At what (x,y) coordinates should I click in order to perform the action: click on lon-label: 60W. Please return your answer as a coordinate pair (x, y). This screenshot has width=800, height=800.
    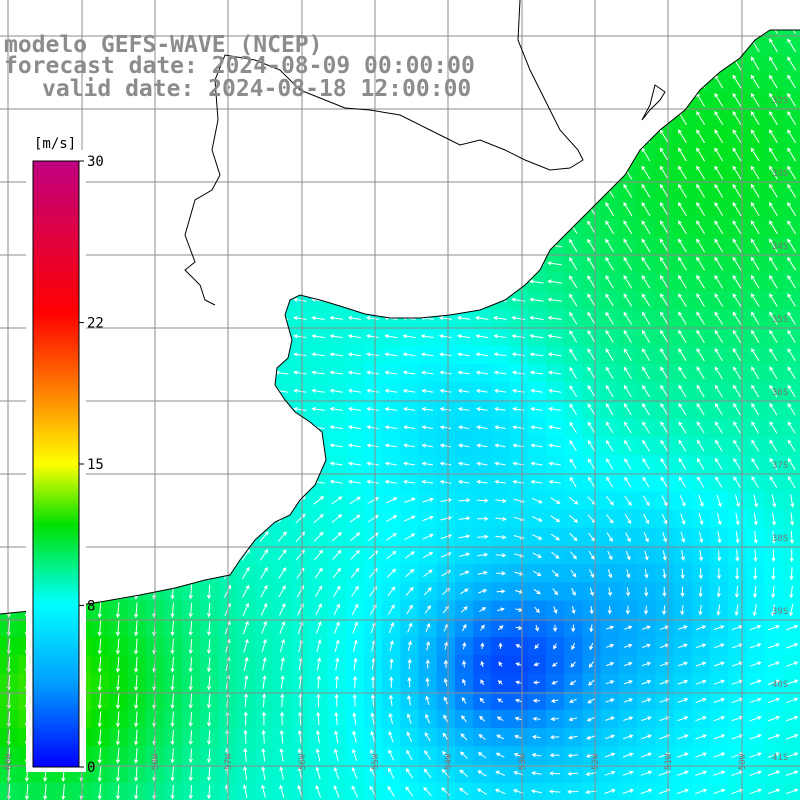
    Looking at the image, I should click on (9, 761).